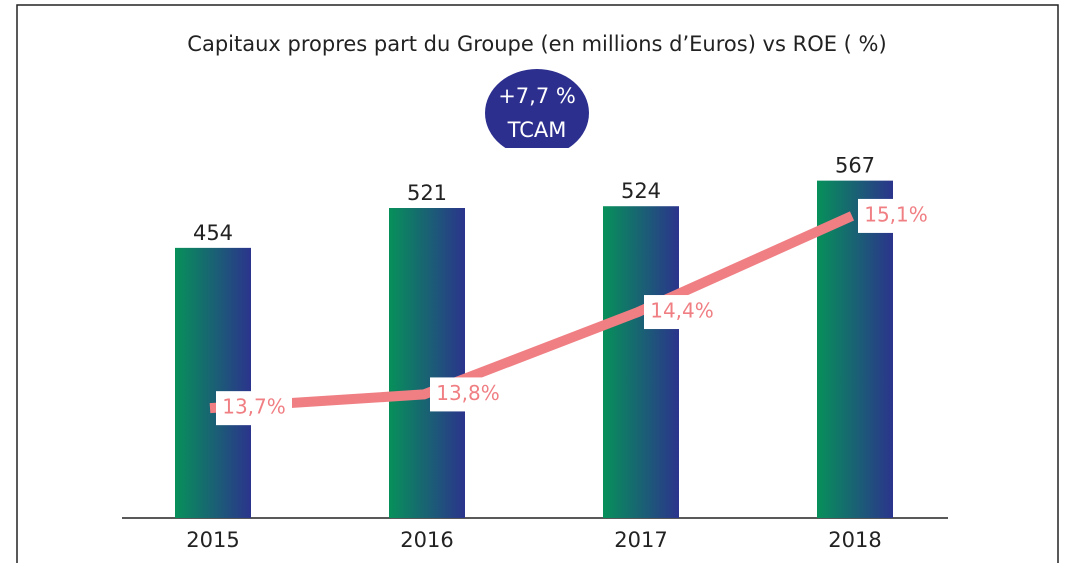 The height and width of the screenshot is (563, 1074). I want to click on value-label: 567, so click(855, 166).